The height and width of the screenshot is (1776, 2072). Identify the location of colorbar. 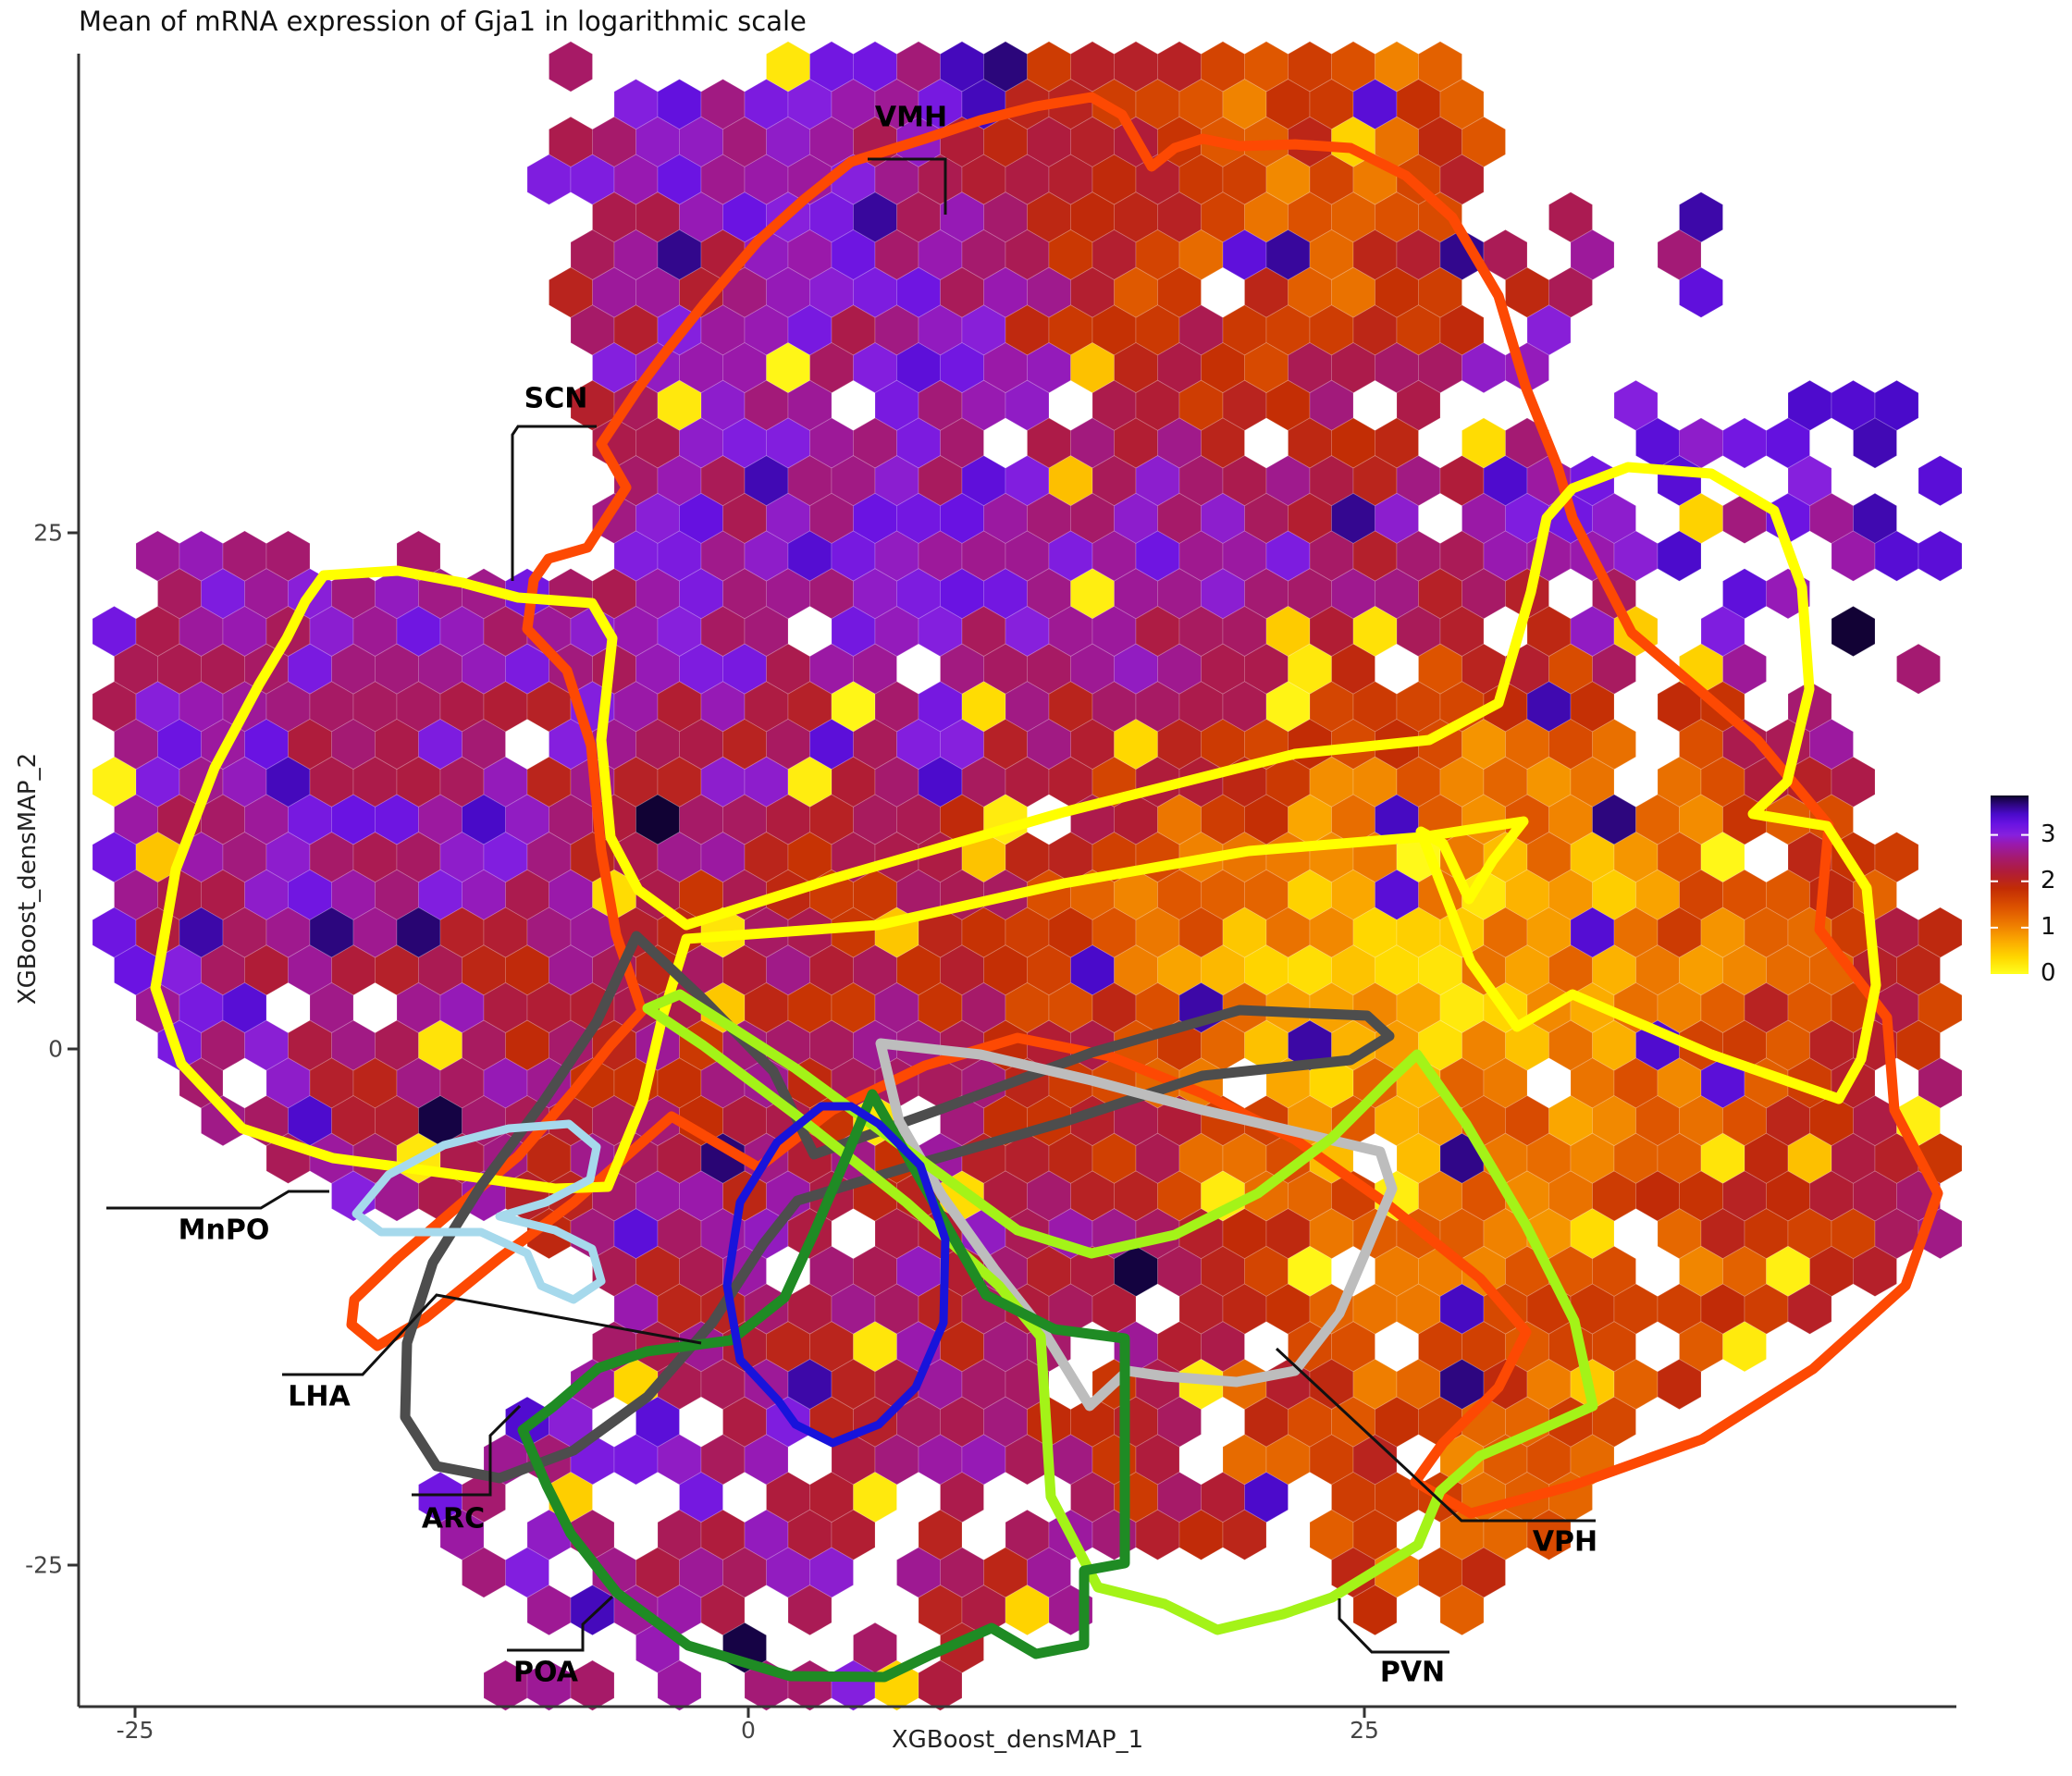
(2010, 885).